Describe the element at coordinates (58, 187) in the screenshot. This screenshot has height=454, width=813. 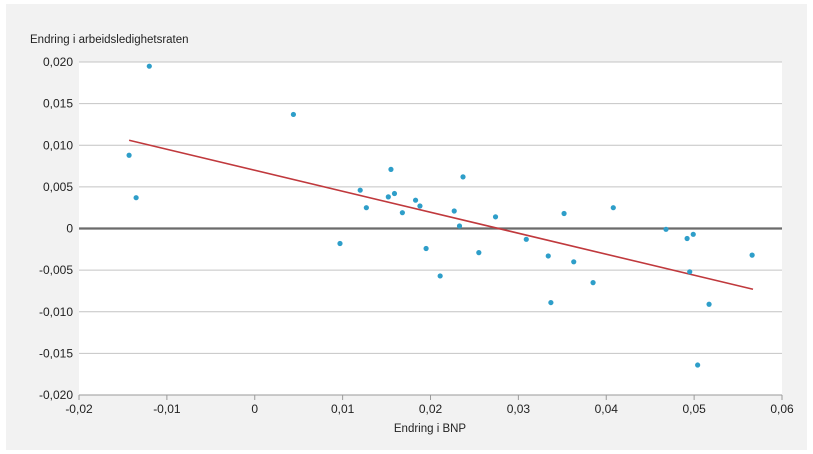
I see `y-tick-label: 0,005` at that location.